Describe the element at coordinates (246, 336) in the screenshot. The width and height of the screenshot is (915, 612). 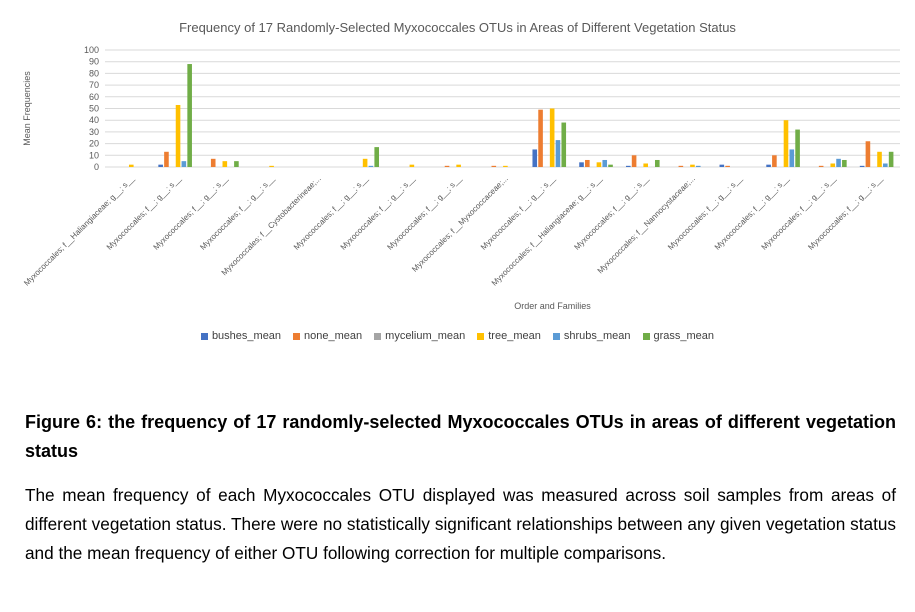
I see `legend-label: bushes_mean` at that location.